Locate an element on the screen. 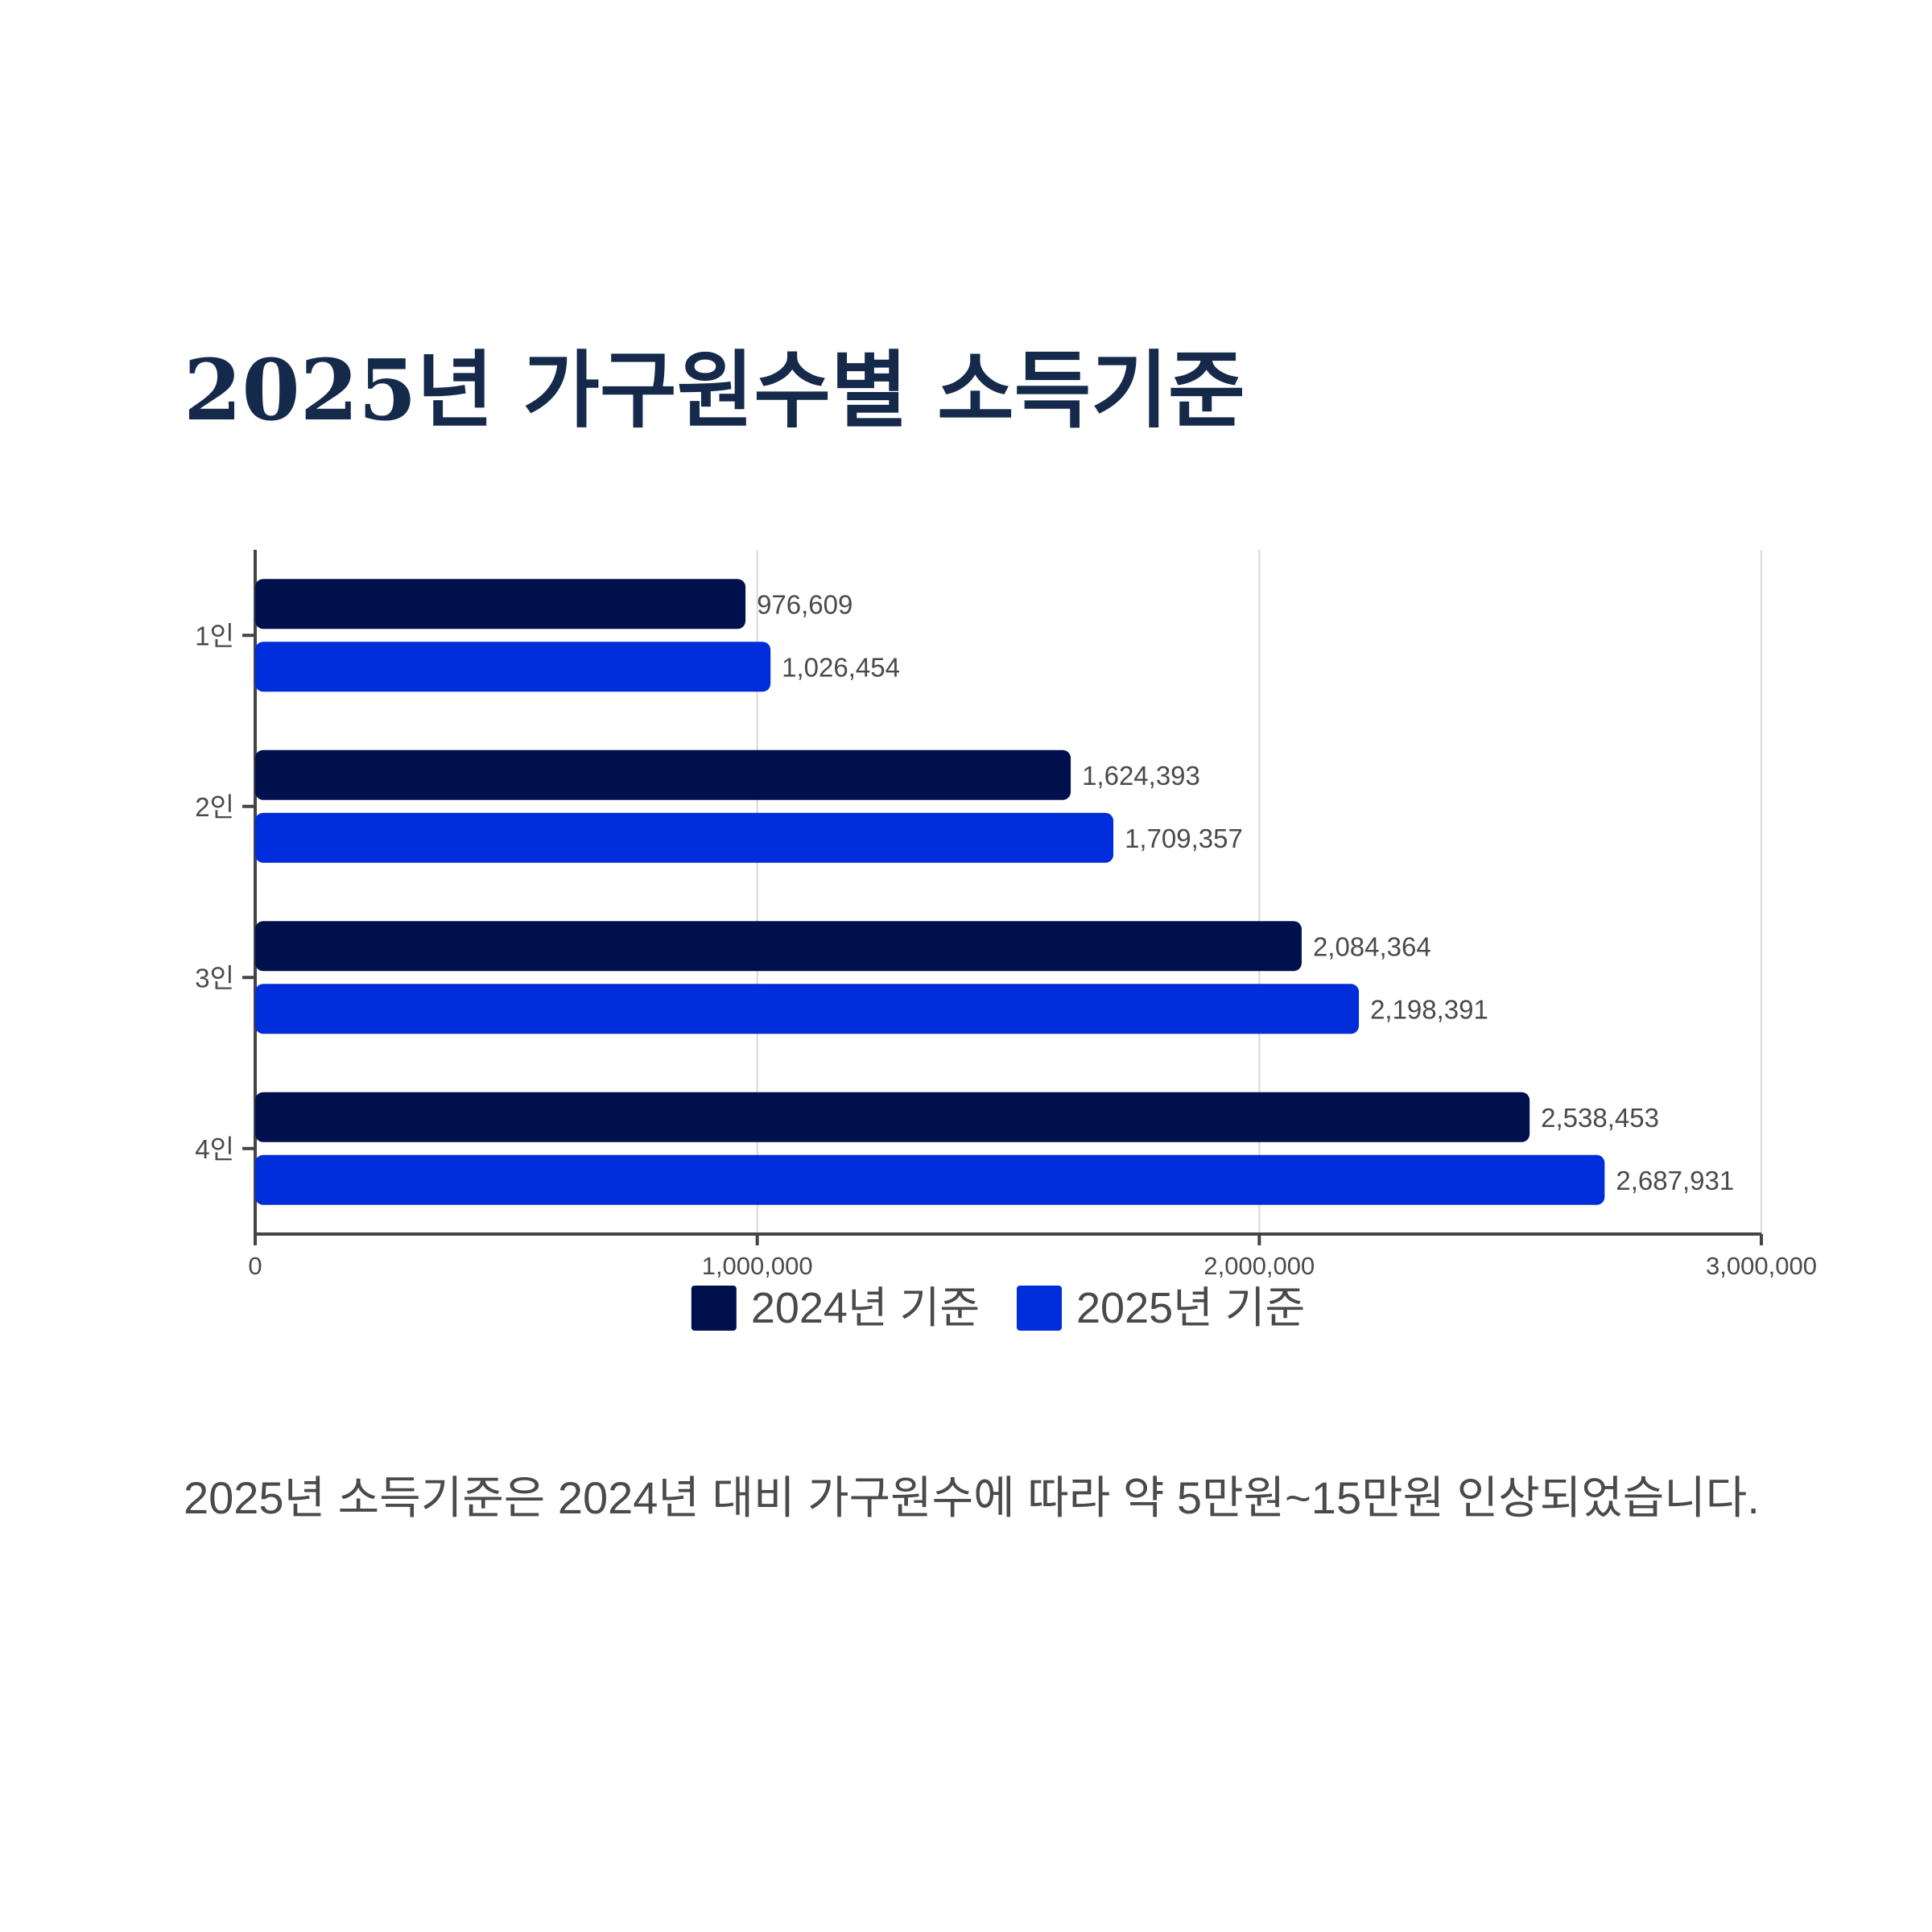  y-tick-label: 4인 is located at coordinates (214, 1149).